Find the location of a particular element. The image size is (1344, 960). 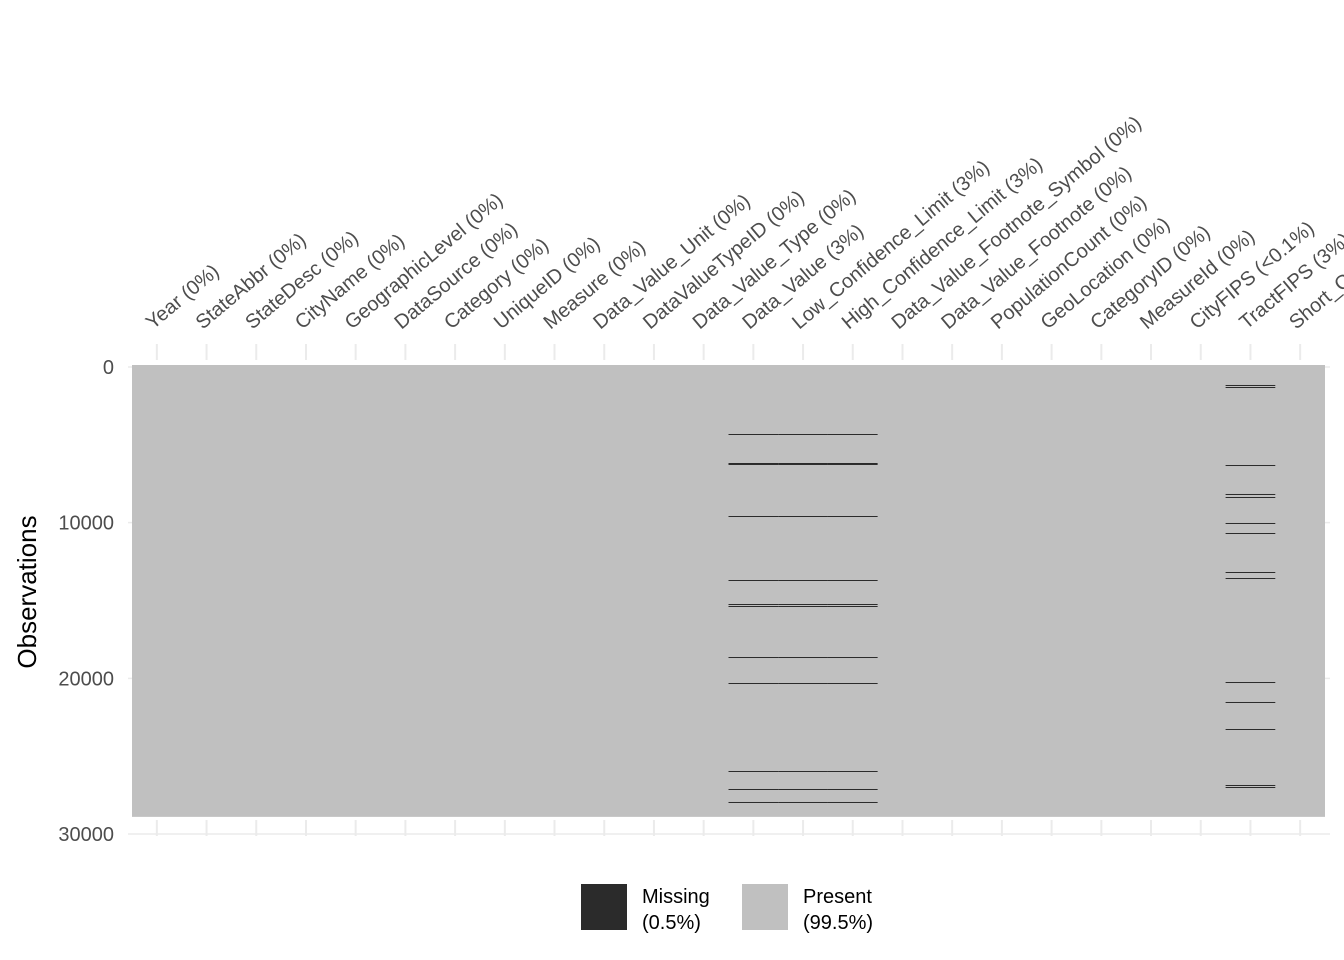

y-tick-label: 30000 is located at coordinates (86, 835).